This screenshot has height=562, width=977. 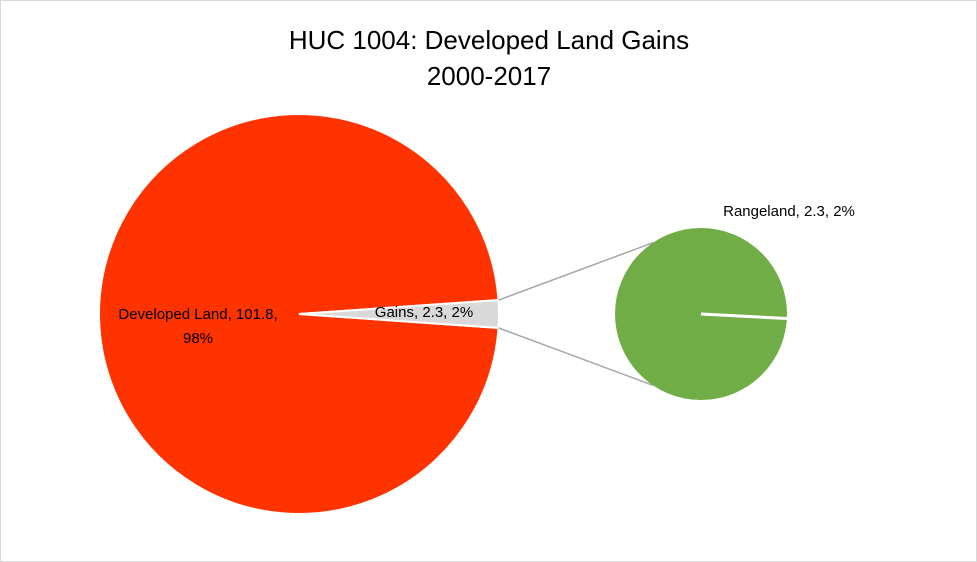 I want to click on pie-slice-gains, so click(x=399, y=314).